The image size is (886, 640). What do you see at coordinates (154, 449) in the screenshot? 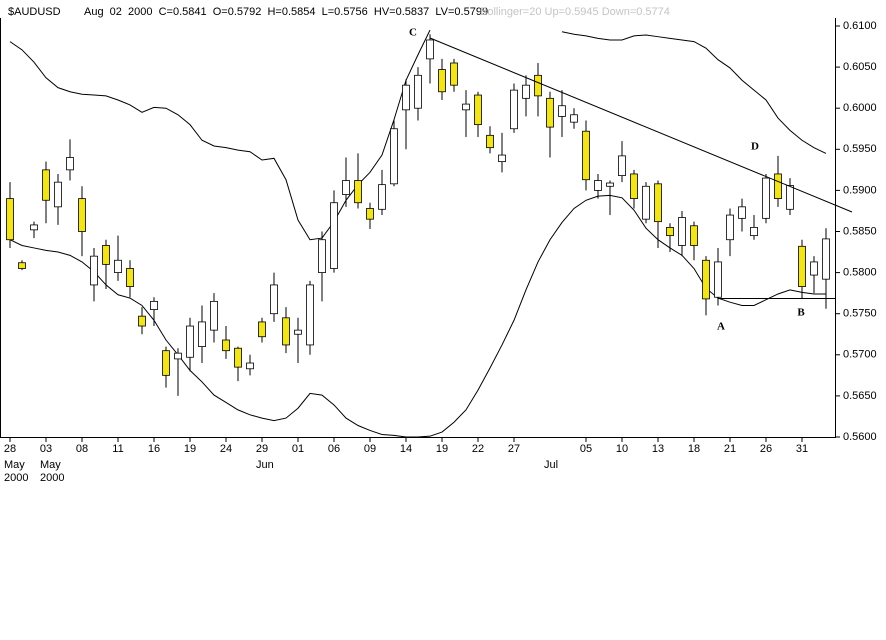
I see `x-tick-label: 16` at bounding box center [154, 449].